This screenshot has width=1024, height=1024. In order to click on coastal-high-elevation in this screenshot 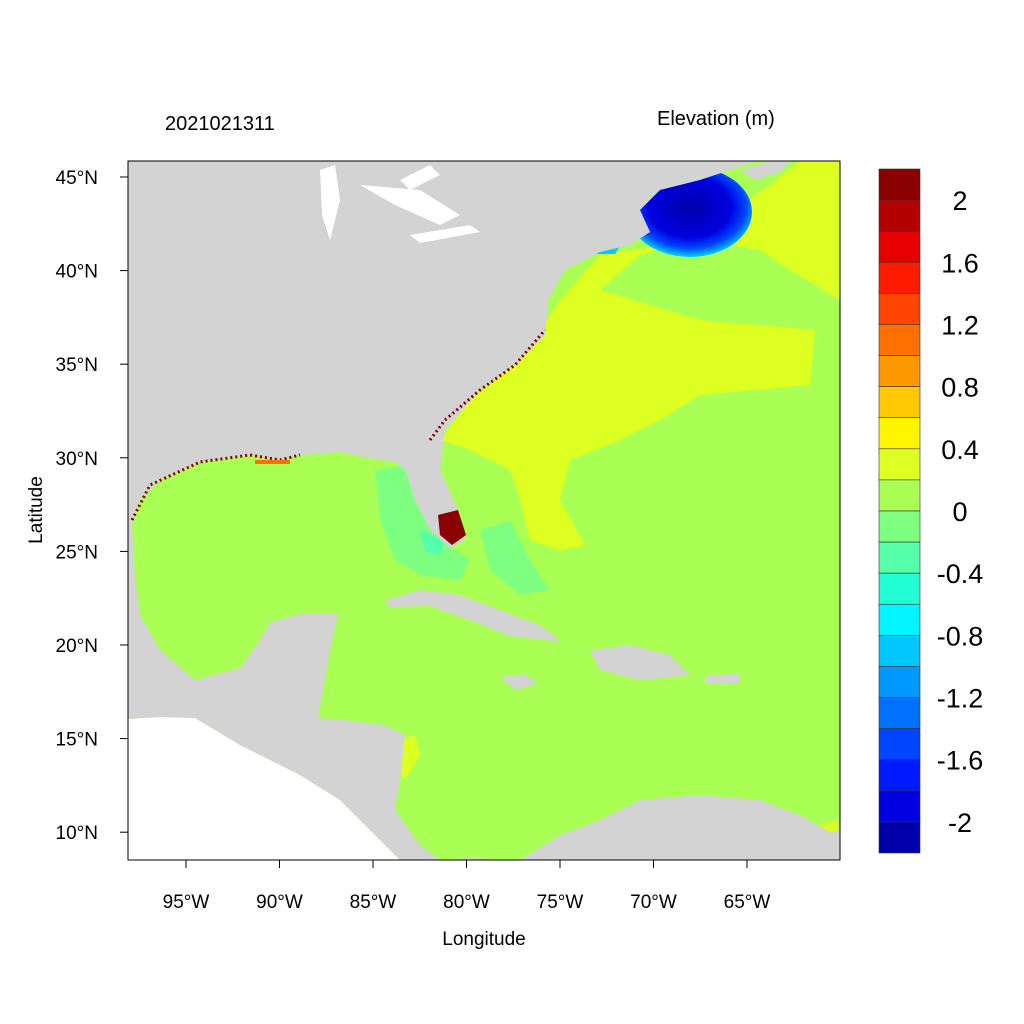, I will do `click(338, 425)`.